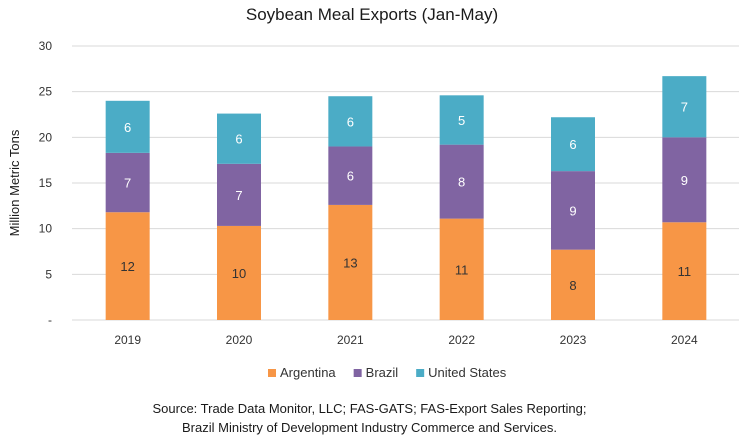 This screenshot has height=448, width=739. Describe the element at coordinates (350, 340) in the screenshot. I see `x-tick-label: 2021` at that location.